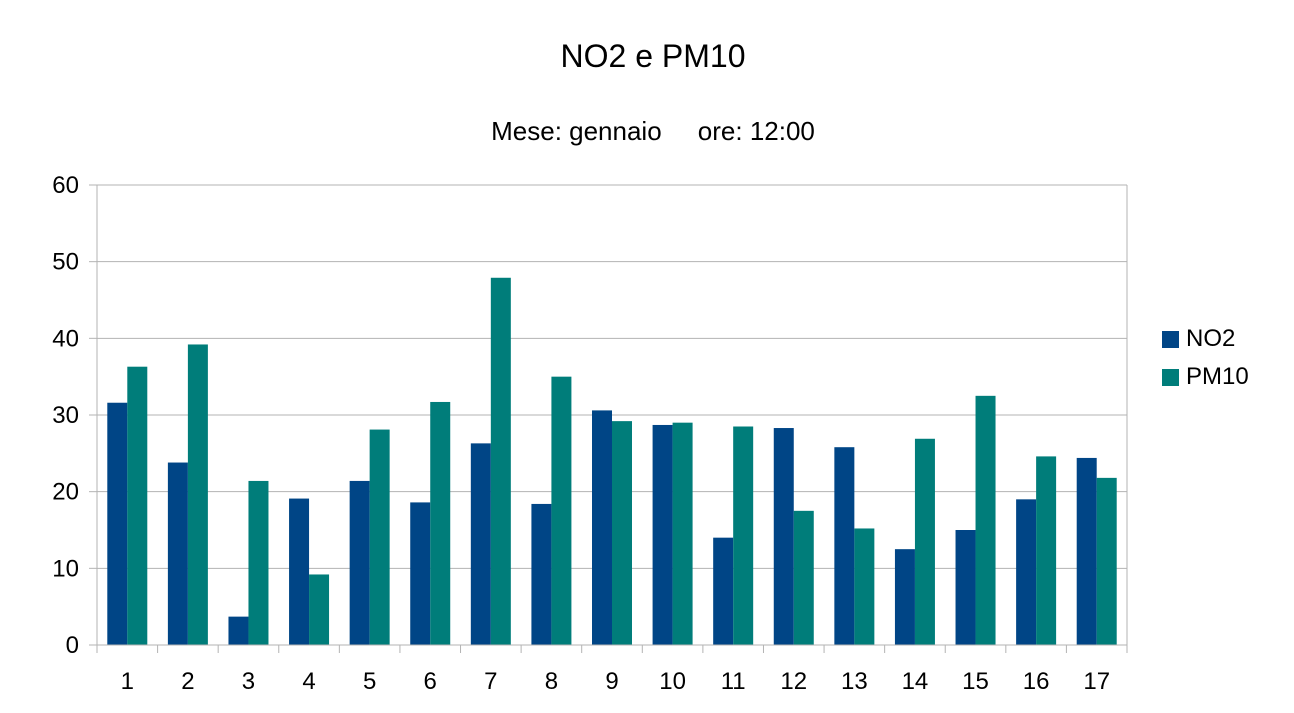 Image resolution: width=1294 pixels, height=713 pixels. I want to click on chart-title: NO2 e PM10, so click(653, 56).